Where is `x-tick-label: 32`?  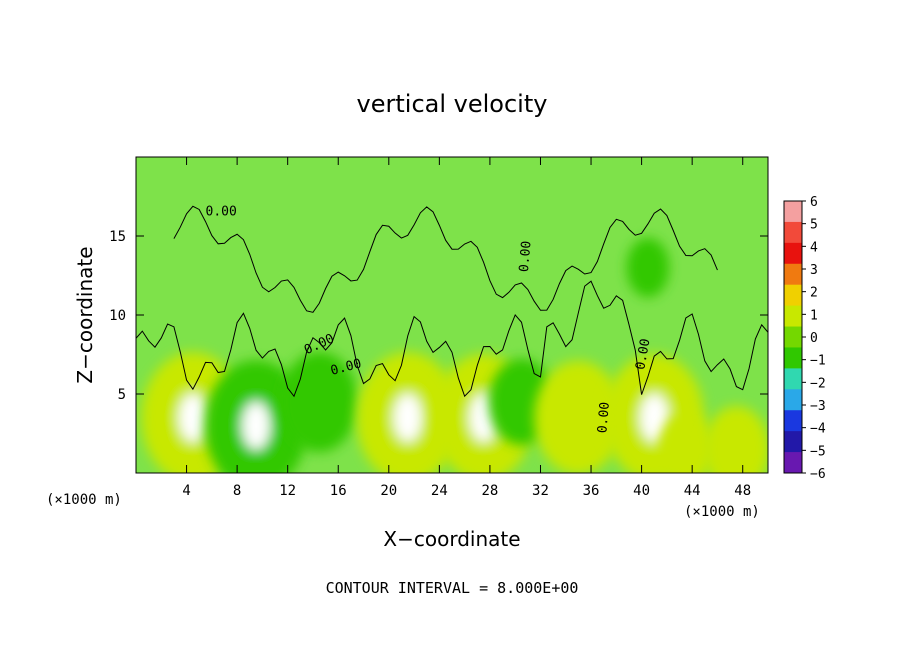 x-tick-label: 32 is located at coordinates (540, 491).